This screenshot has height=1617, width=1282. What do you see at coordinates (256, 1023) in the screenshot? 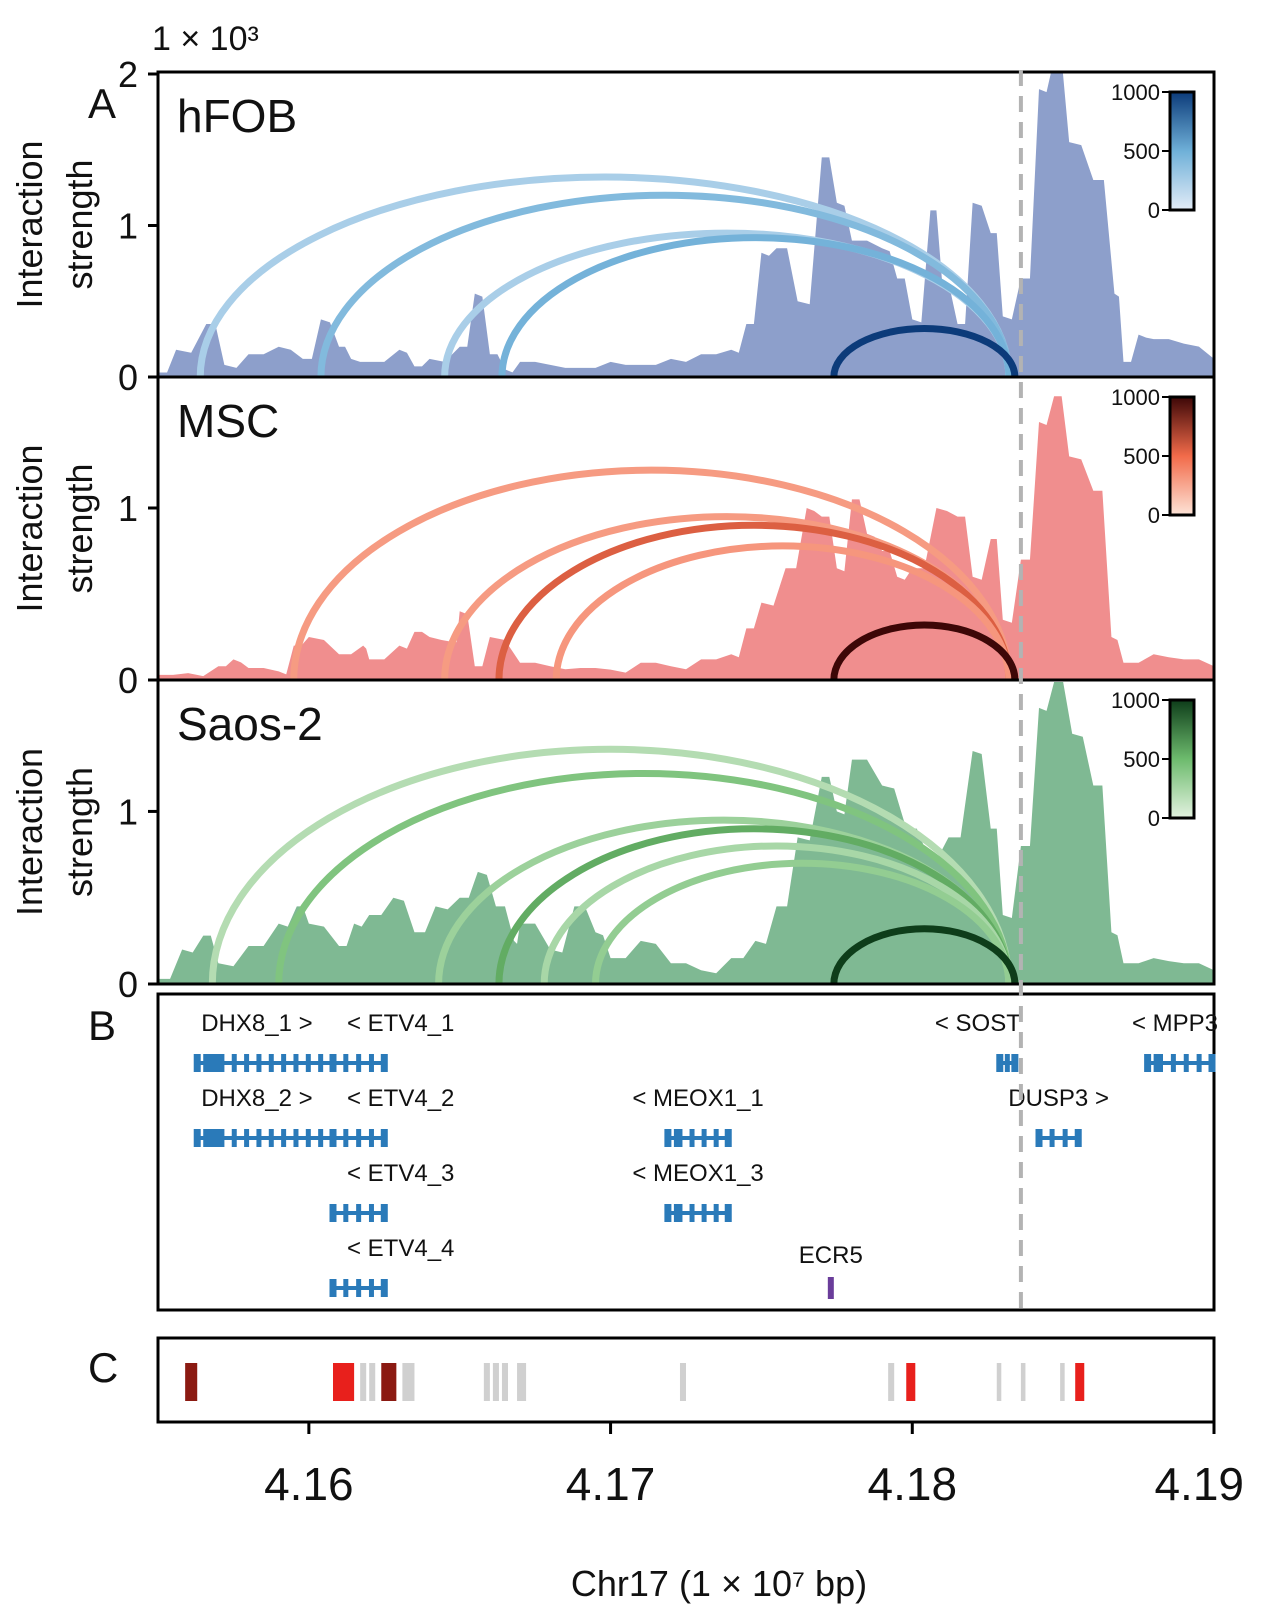
I see `gene-label: DHX8_1 >` at bounding box center [256, 1023].